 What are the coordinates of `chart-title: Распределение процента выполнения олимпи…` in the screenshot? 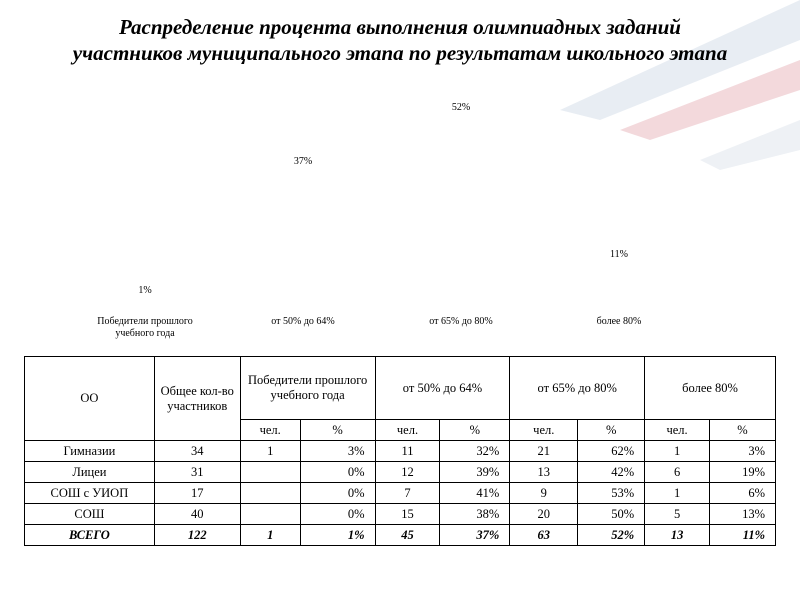 It's located at (400, 40).